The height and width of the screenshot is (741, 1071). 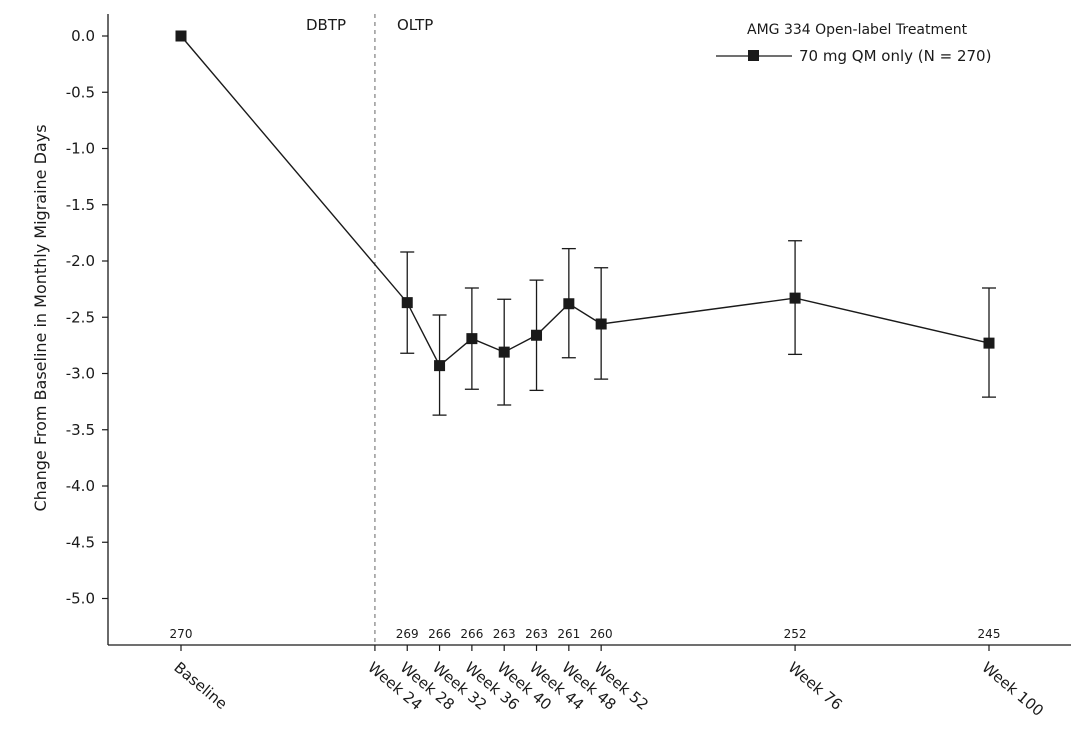 I want to click on y-tick-label: -4.5, so click(x=80, y=542).